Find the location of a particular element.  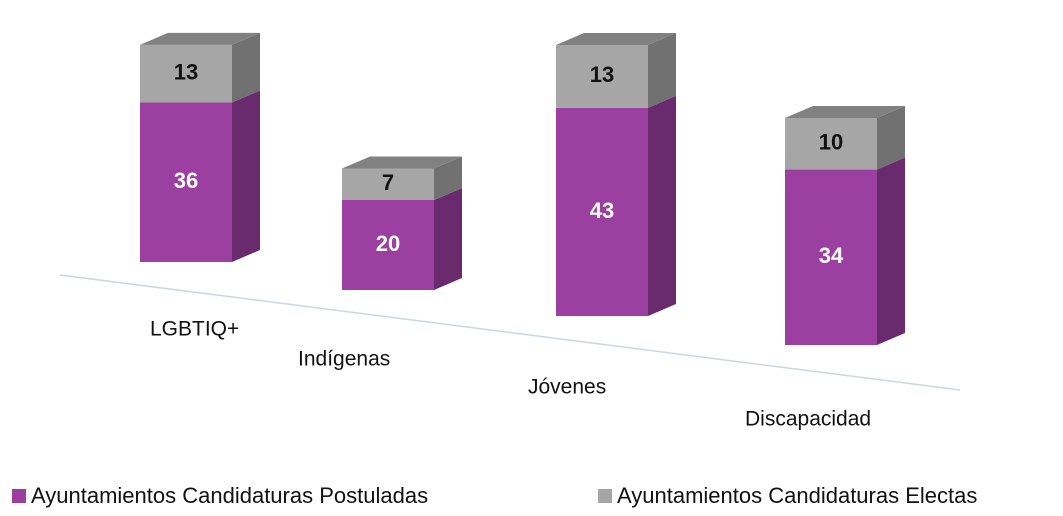

x-tick-label: Discapacidad is located at coordinates (808, 419).